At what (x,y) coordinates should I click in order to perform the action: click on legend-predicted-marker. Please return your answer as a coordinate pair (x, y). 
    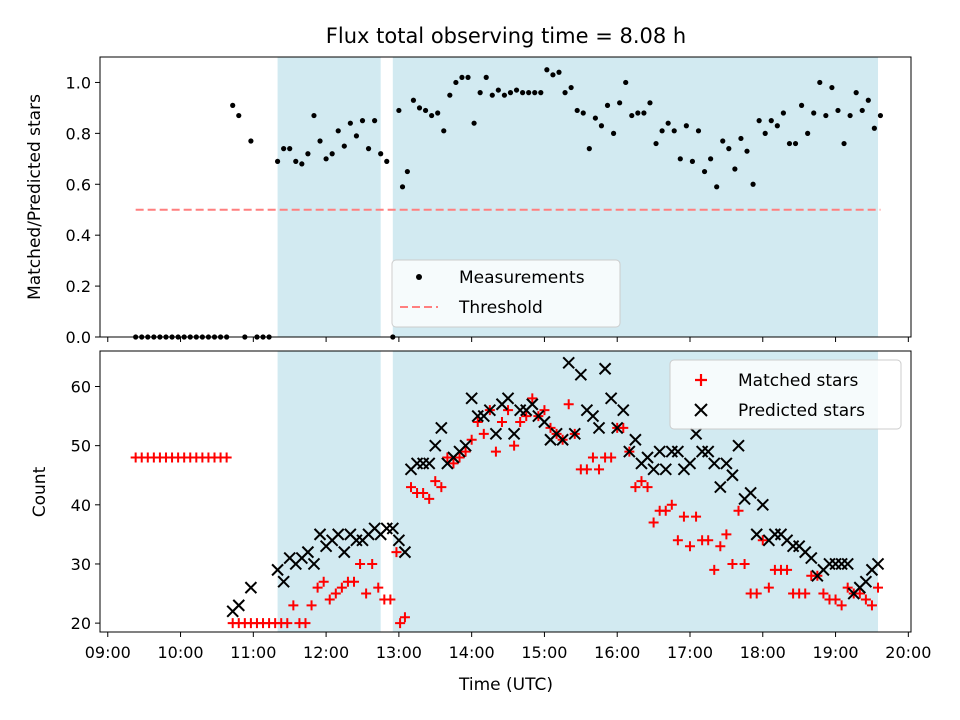
    Looking at the image, I should click on (701, 410).